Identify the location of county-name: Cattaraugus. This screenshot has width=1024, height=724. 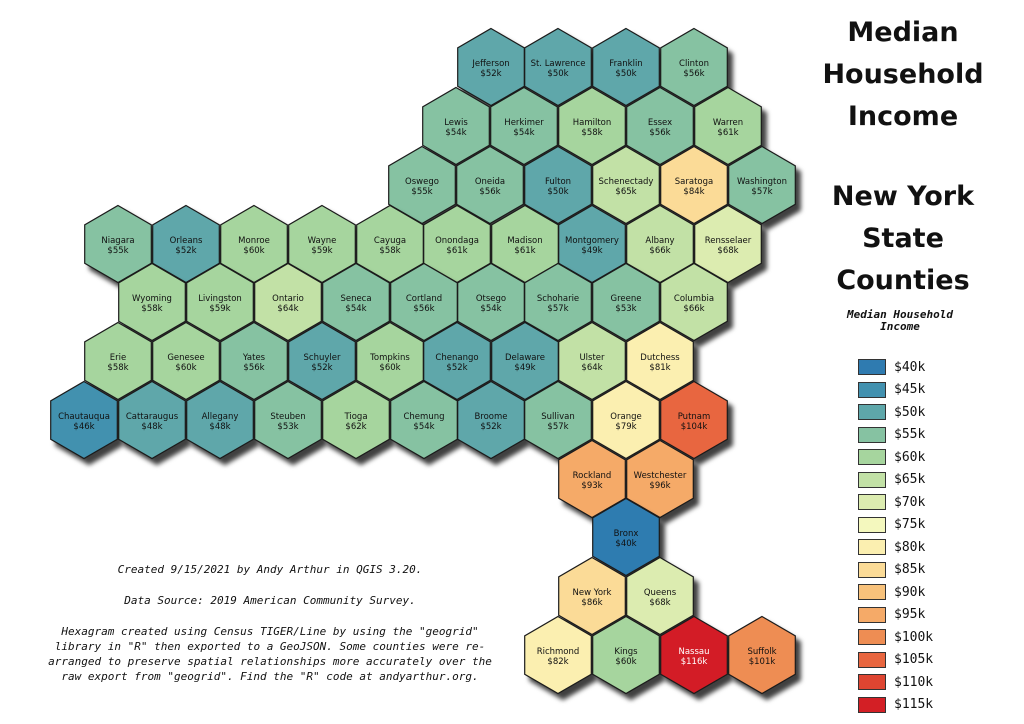
(152, 417).